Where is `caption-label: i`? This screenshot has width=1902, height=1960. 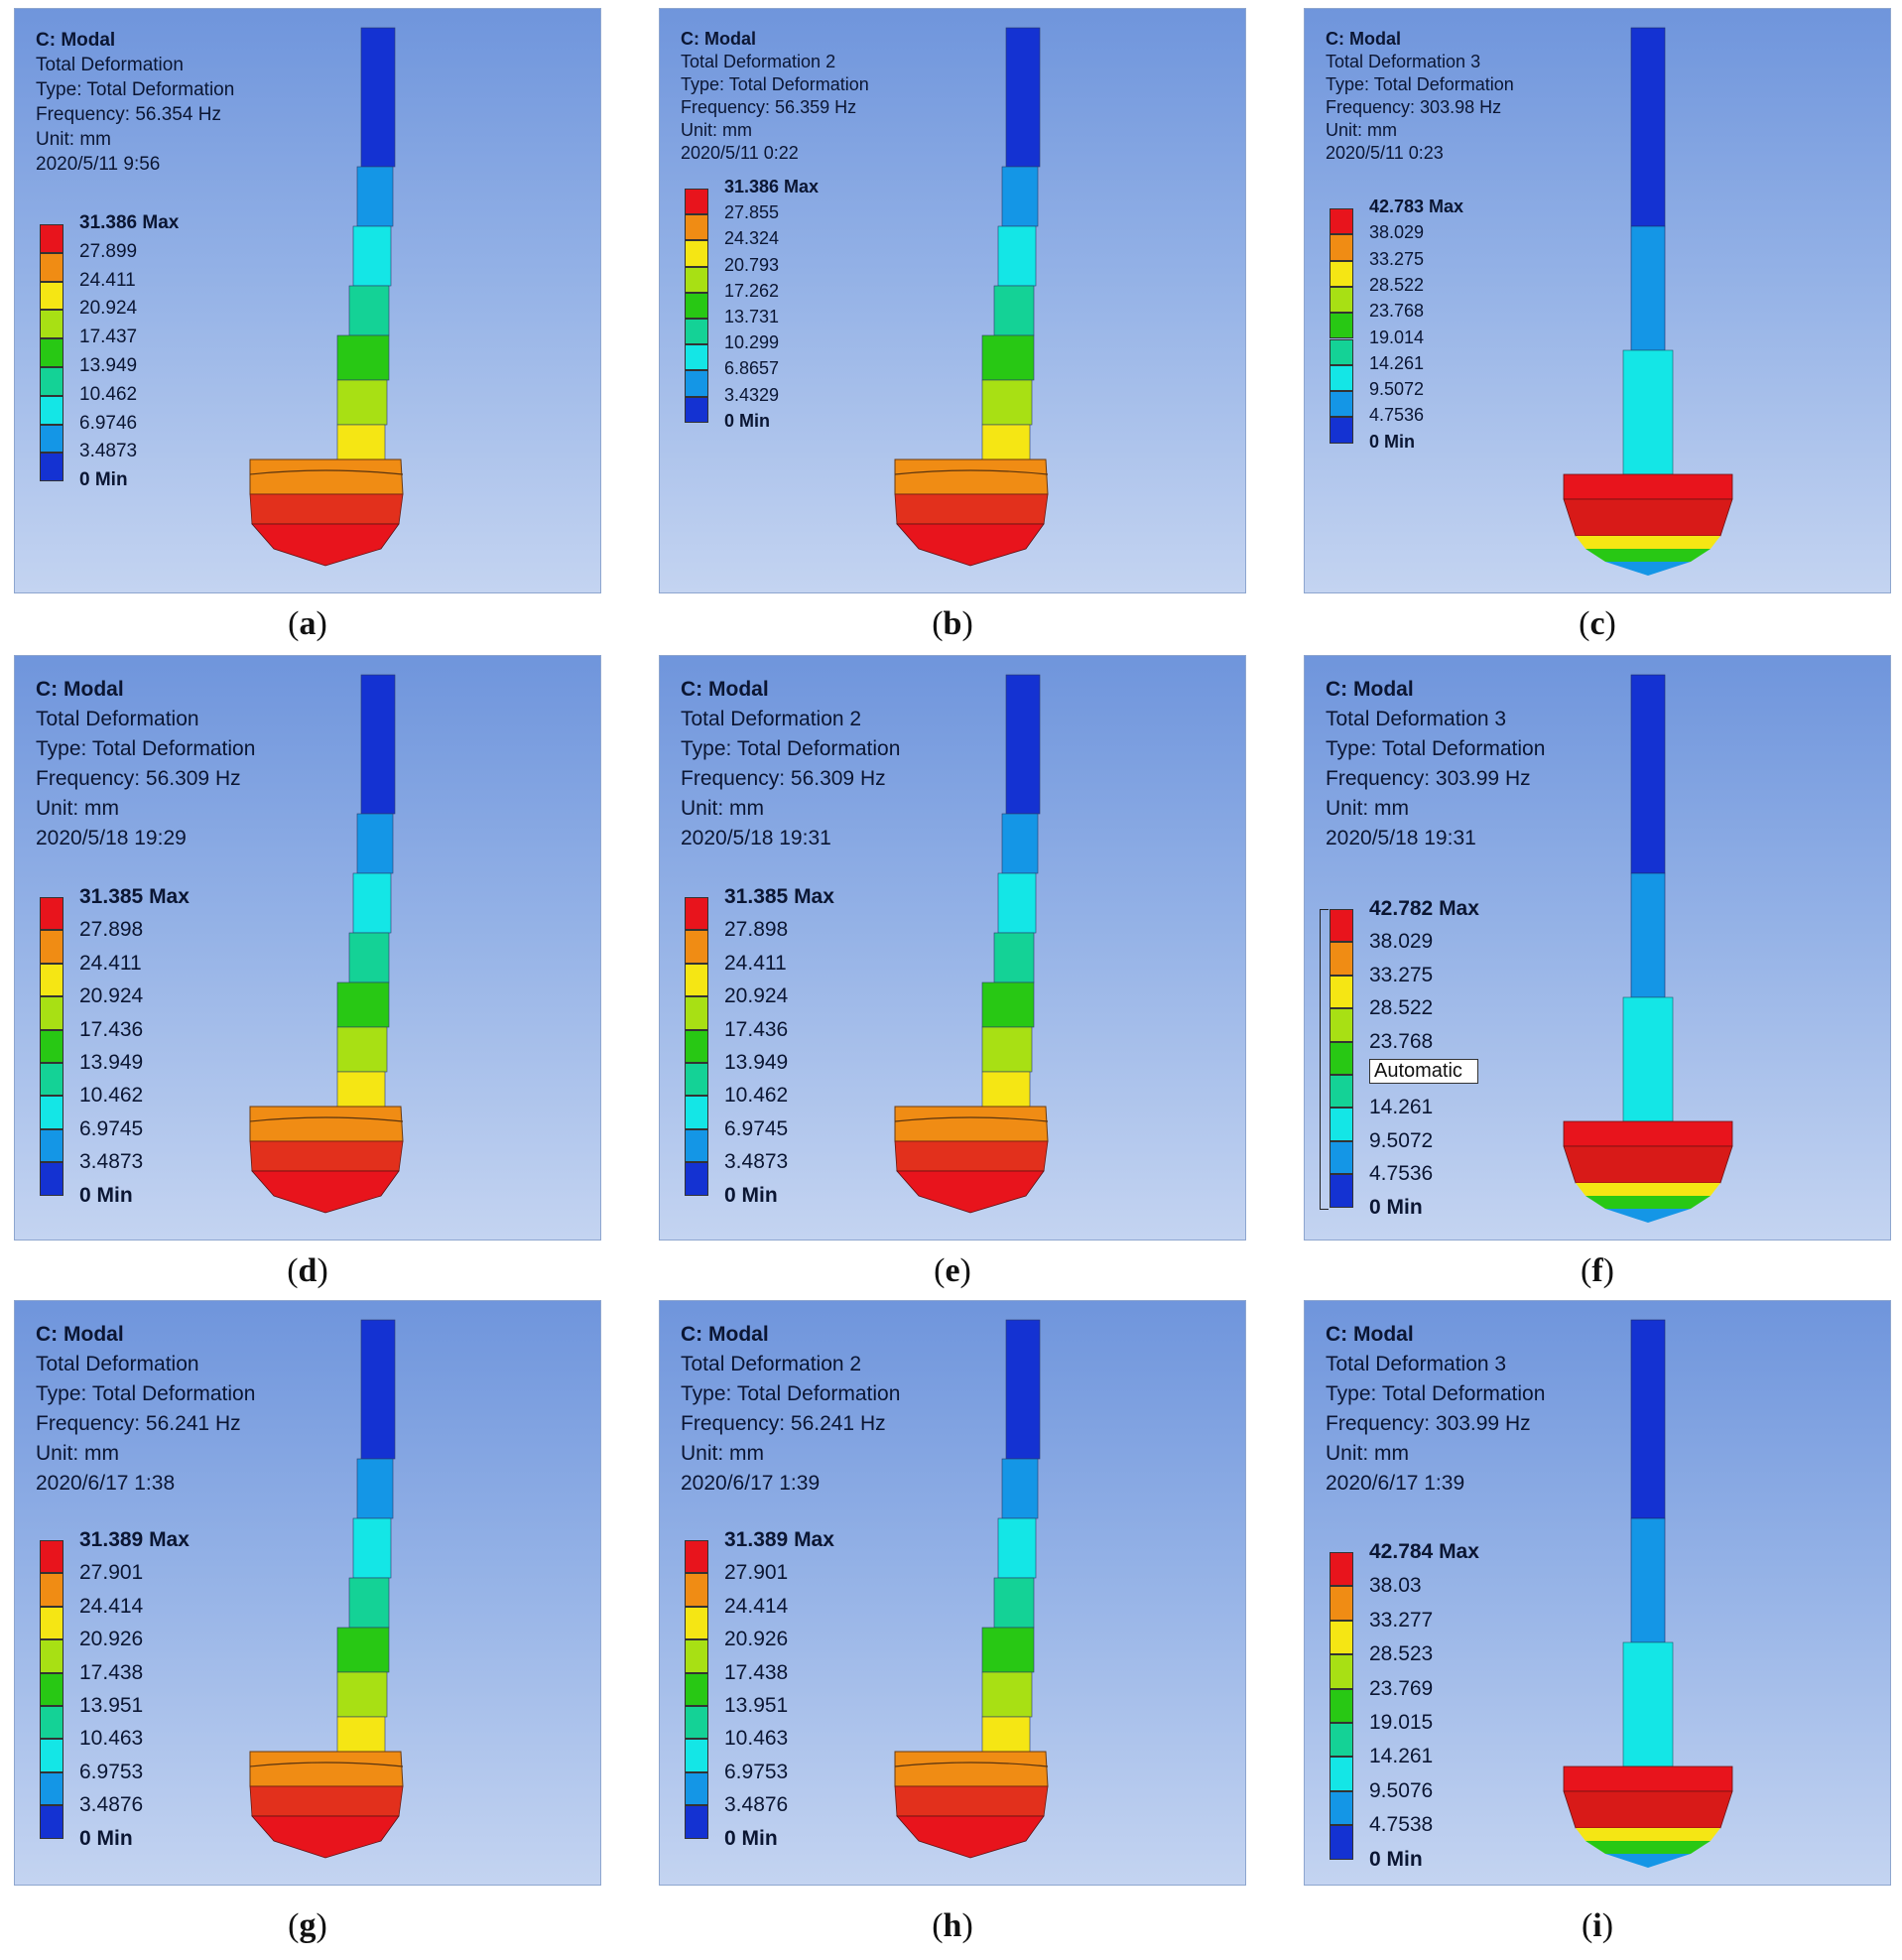
caption-label: i is located at coordinates (1597, 1925).